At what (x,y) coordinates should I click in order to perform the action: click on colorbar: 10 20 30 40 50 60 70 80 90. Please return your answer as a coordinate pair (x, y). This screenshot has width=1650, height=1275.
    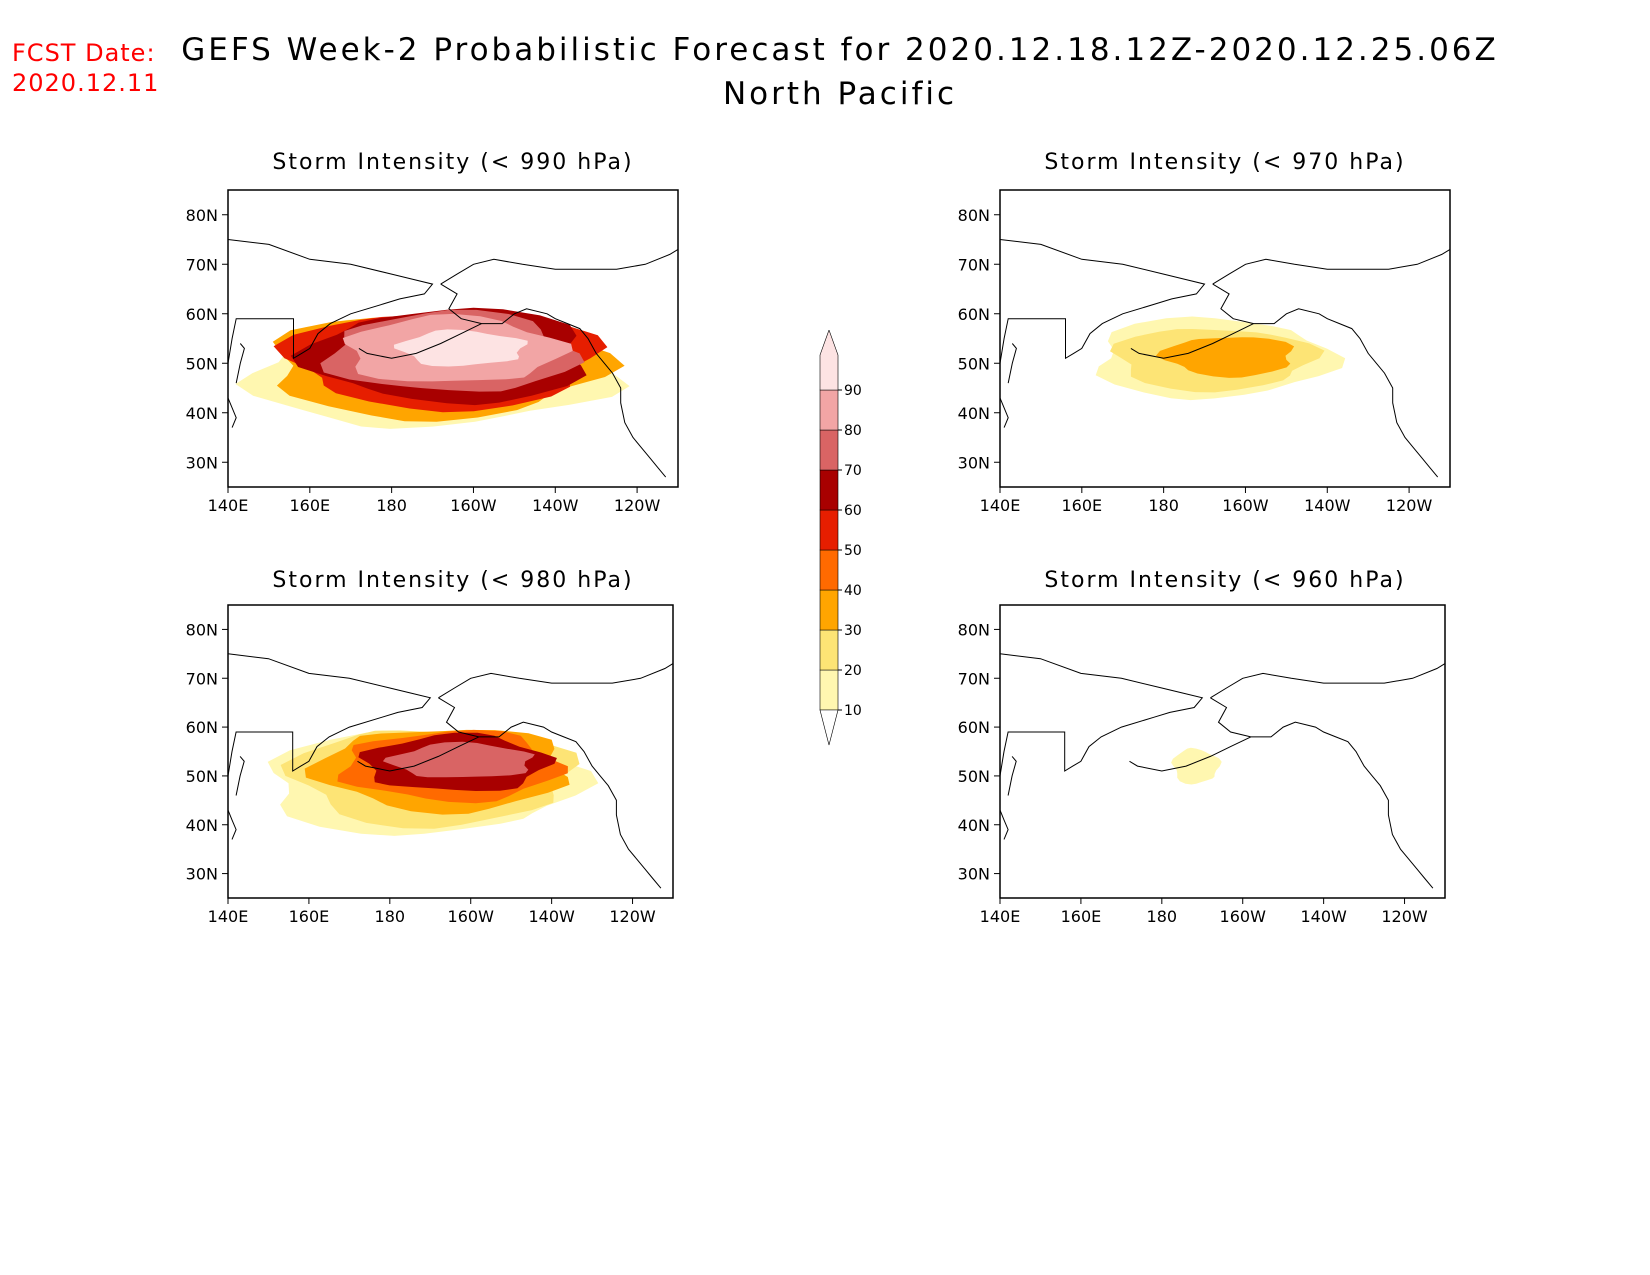
    Looking at the image, I should click on (840, 538).